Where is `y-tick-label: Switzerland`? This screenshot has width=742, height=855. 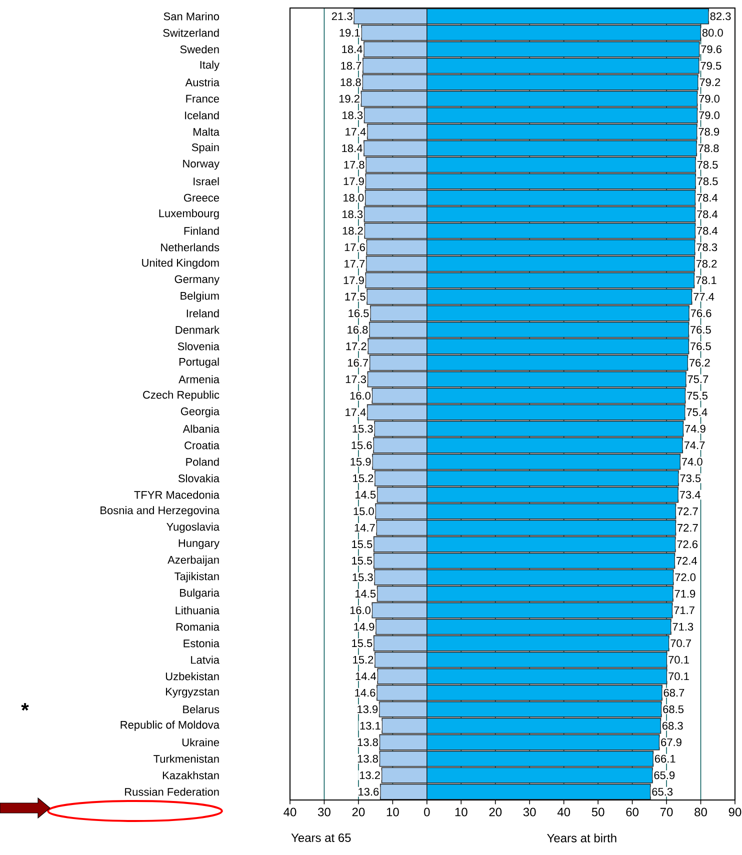
y-tick-label: Switzerland is located at coordinates (191, 32).